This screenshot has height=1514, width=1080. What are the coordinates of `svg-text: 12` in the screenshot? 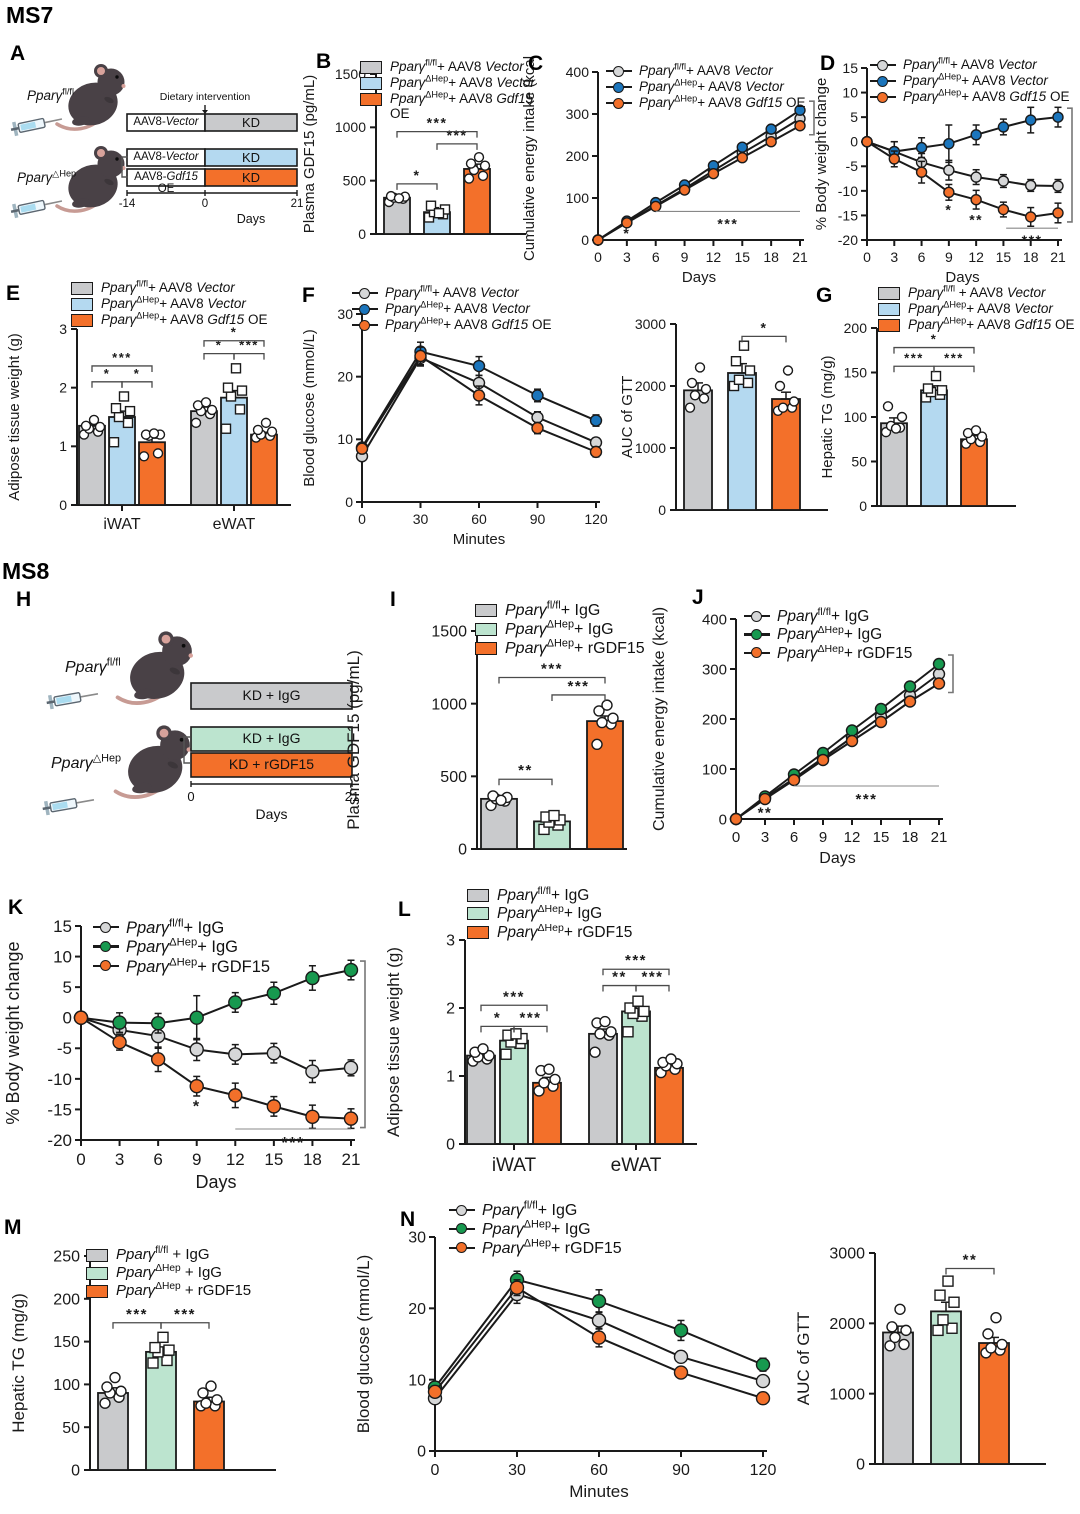 It's located at (976, 257).